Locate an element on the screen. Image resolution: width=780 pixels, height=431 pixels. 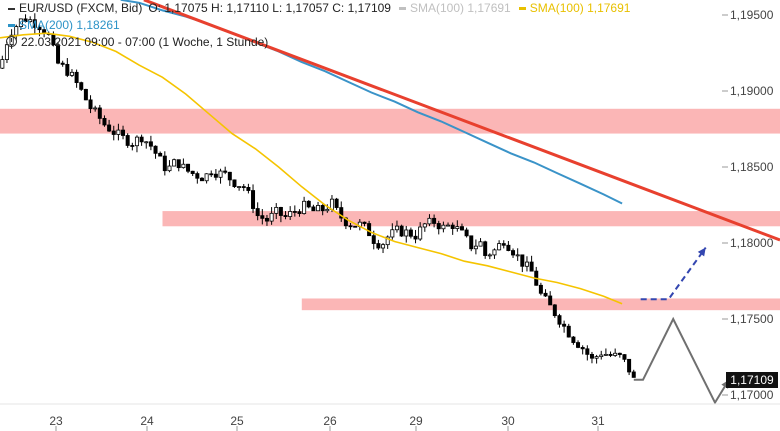
y-tick-label: 1,18500 is located at coordinates (752, 167).